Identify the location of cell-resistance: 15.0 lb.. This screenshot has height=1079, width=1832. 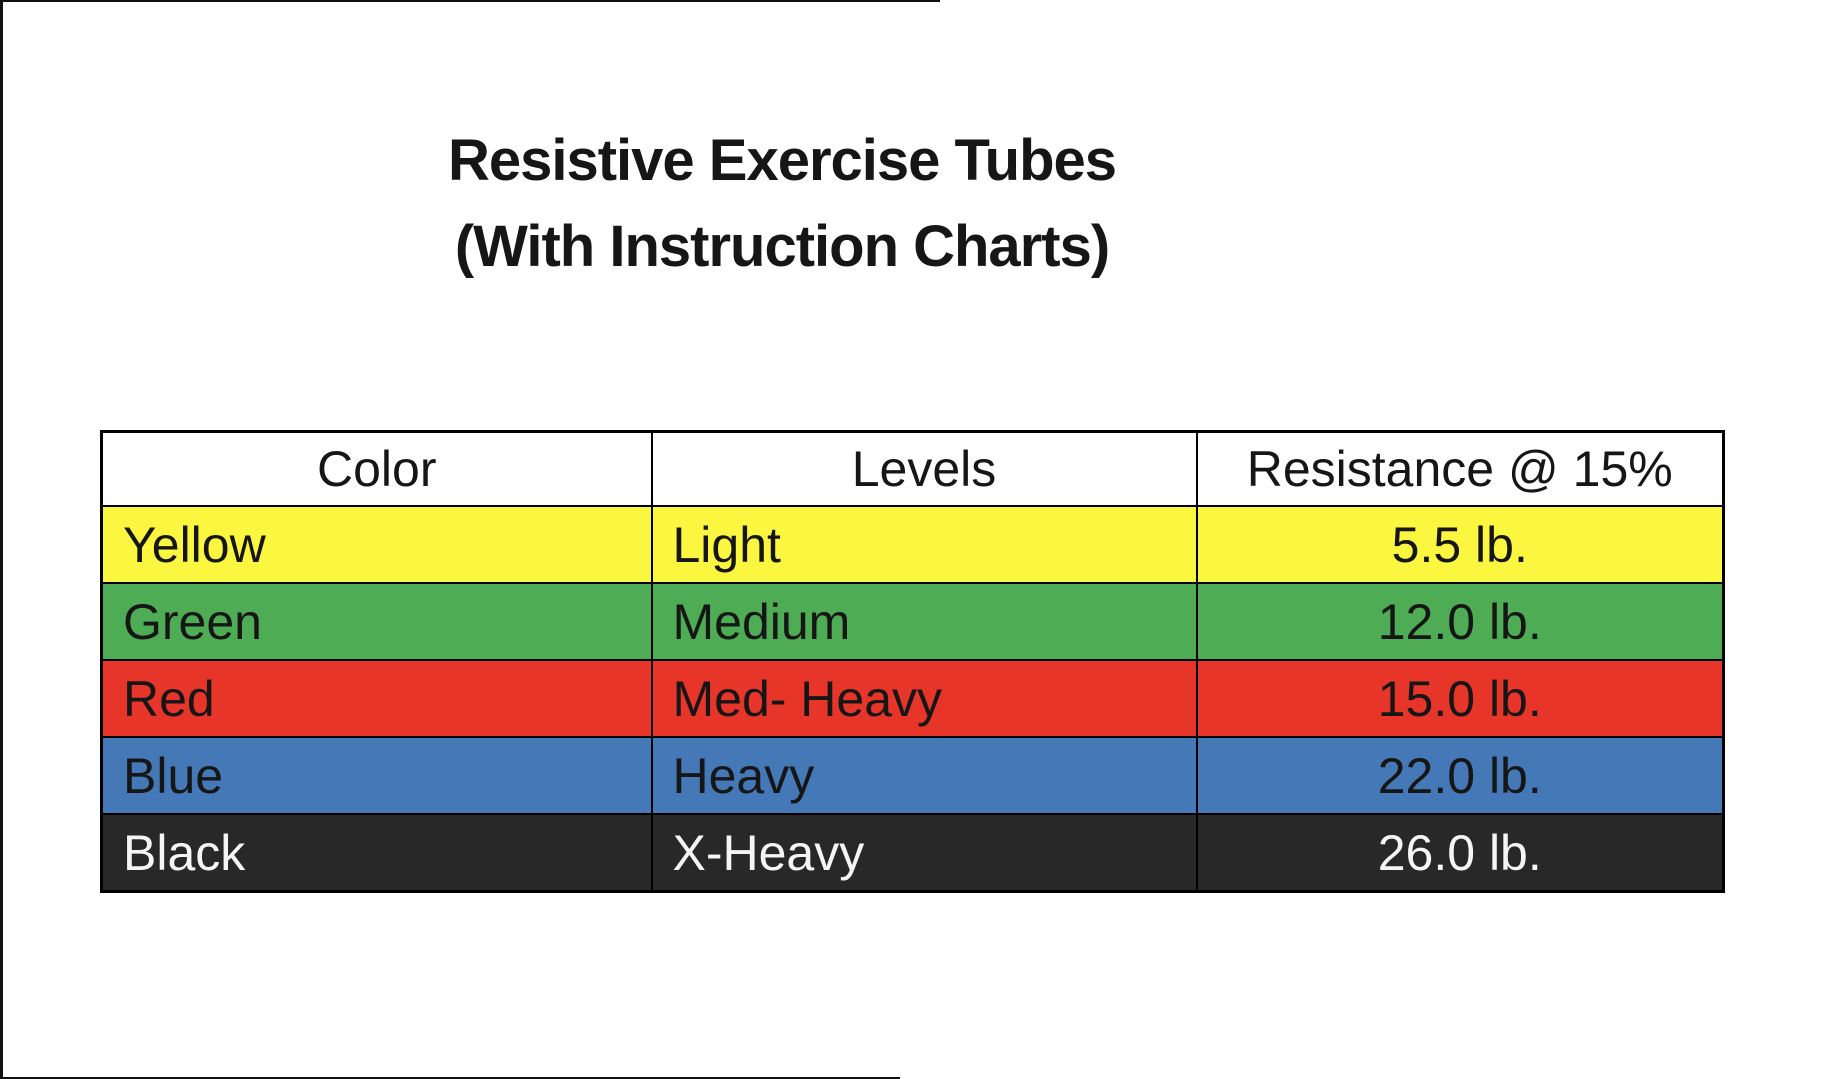
(1460, 698).